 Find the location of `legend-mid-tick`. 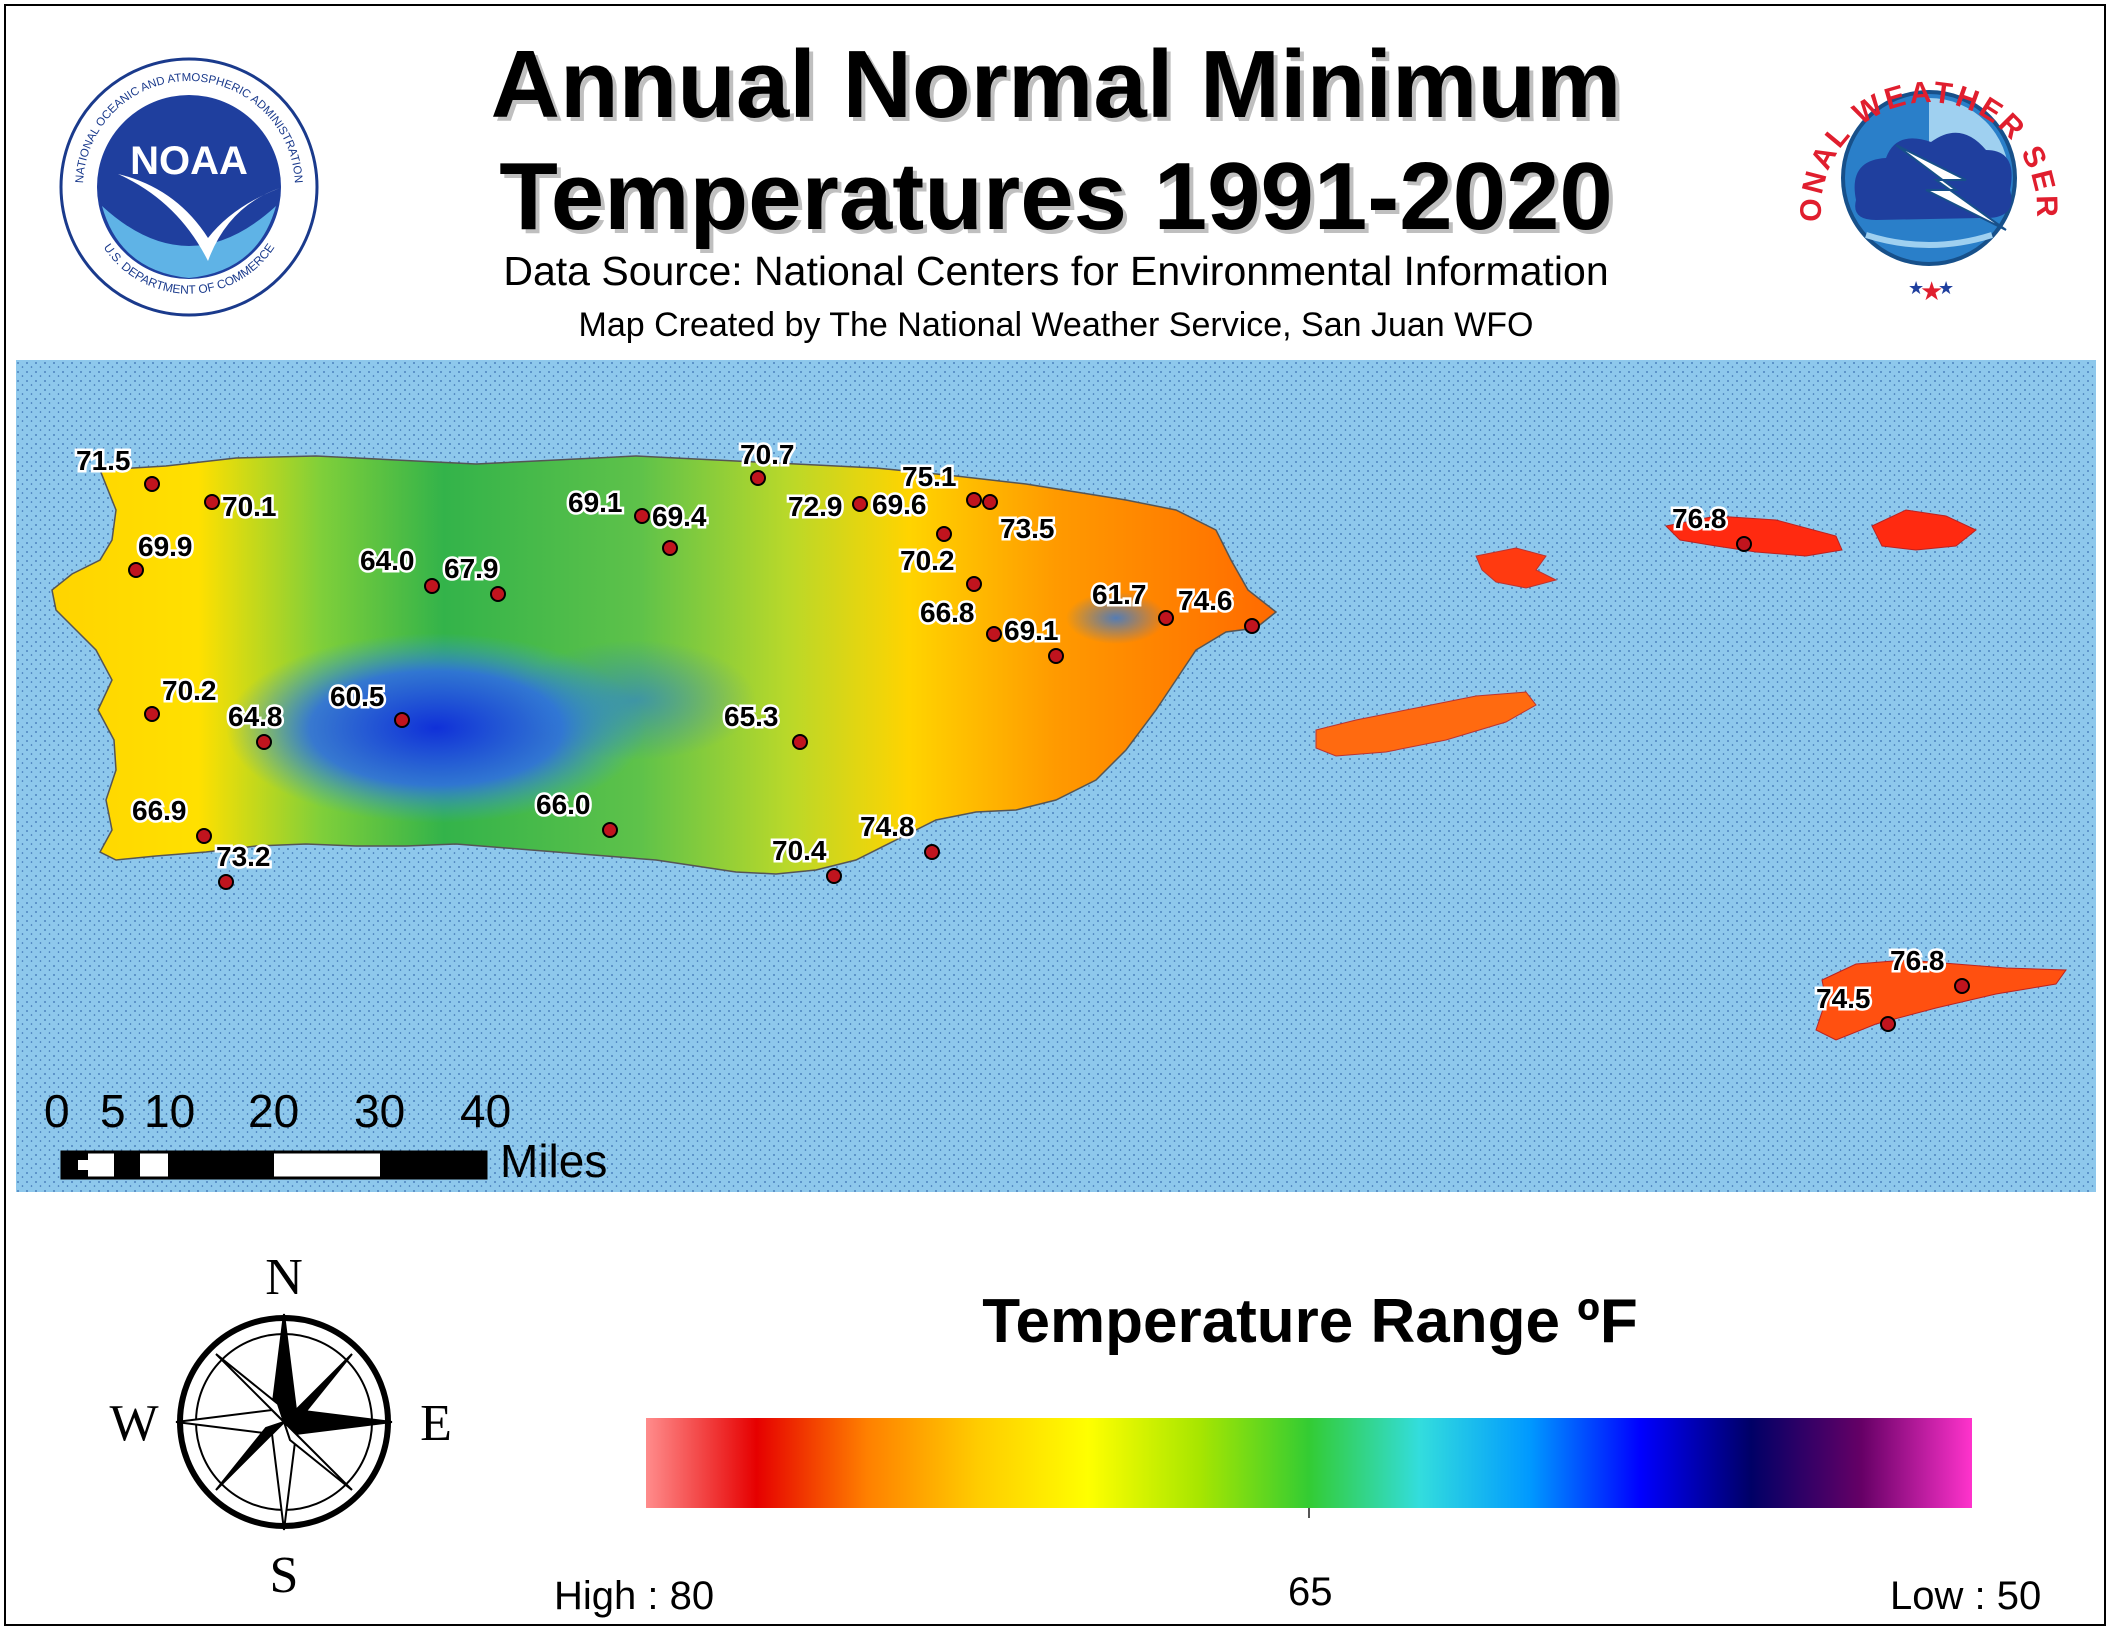

legend-mid-tick is located at coordinates (1309, 1513).